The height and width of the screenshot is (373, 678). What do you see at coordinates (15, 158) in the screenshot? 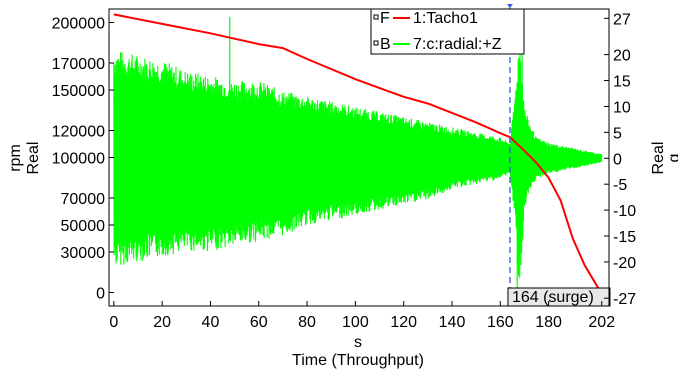
I see `y-axis-left-label-unit: rpm` at bounding box center [15, 158].